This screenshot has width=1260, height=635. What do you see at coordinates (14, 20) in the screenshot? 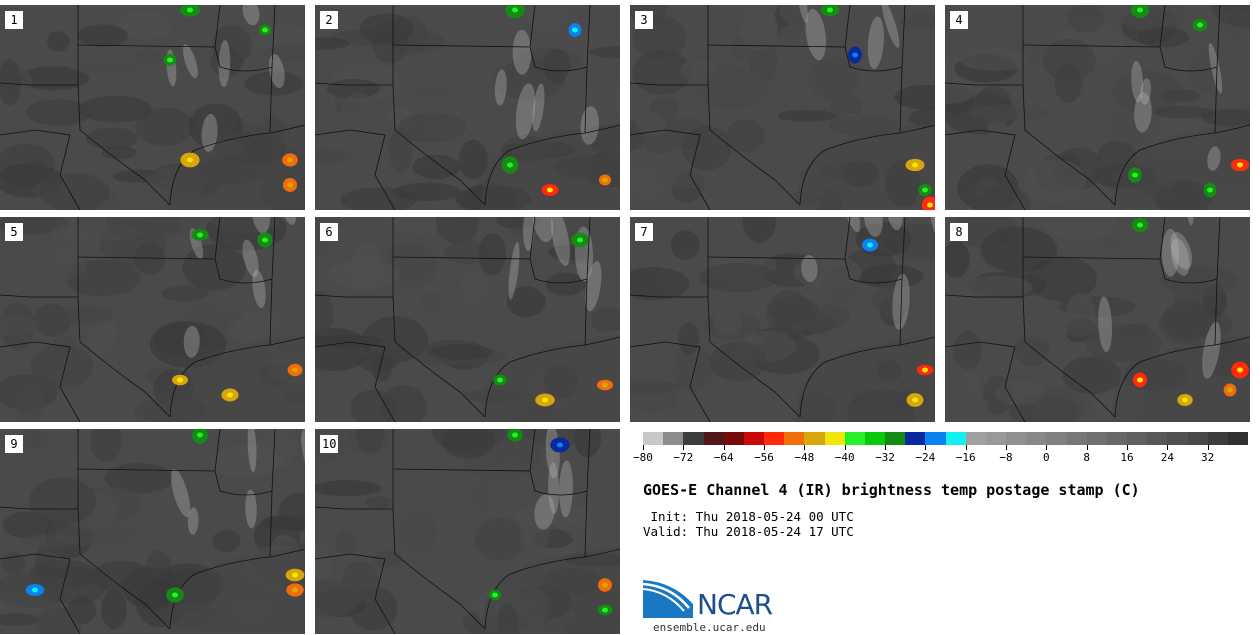
I see `member-label: 1` at bounding box center [14, 20].